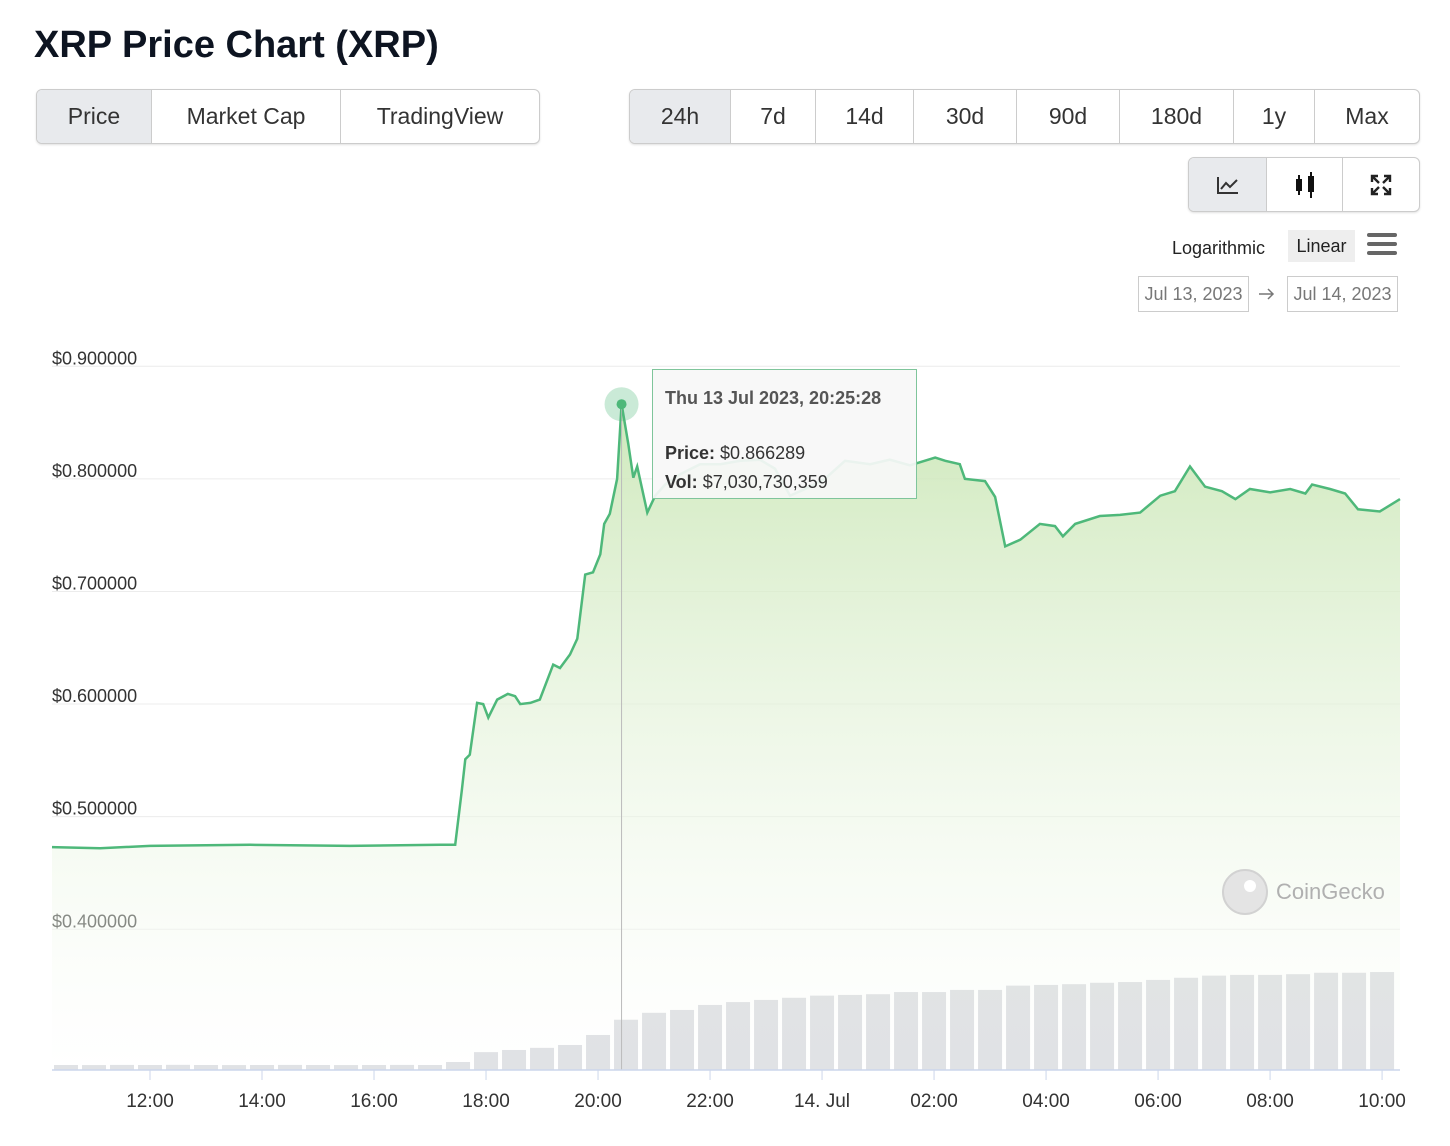 This screenshot has height=1146, width=1450. Describe the element at coordinates (94, 471) in the screenshot. I see `y-tick-label: $0.800000` at that location.